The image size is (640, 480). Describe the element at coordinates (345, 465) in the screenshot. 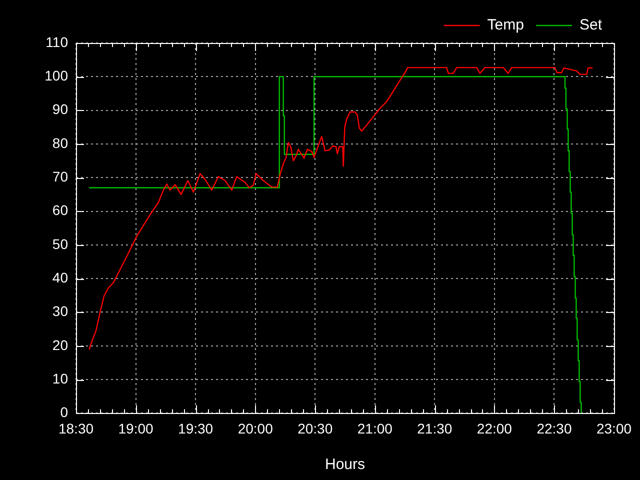

I see `x-axis-title: Hours` at that location.